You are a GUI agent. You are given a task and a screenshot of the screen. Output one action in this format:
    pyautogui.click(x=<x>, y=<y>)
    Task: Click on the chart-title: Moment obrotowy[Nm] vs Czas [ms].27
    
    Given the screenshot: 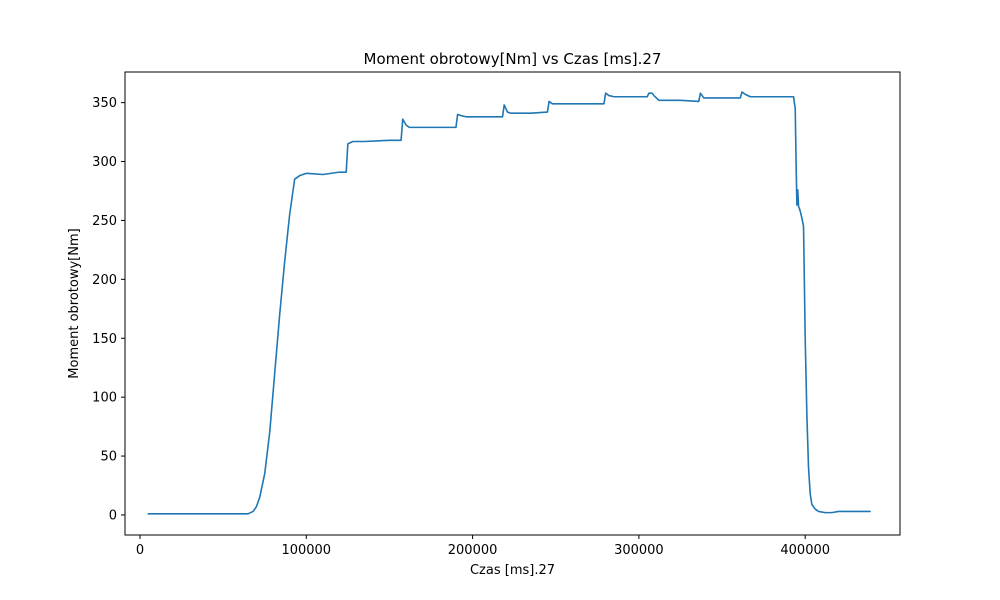 What is the action you would take?
    pyautogui.click(x=513, y=59)
    